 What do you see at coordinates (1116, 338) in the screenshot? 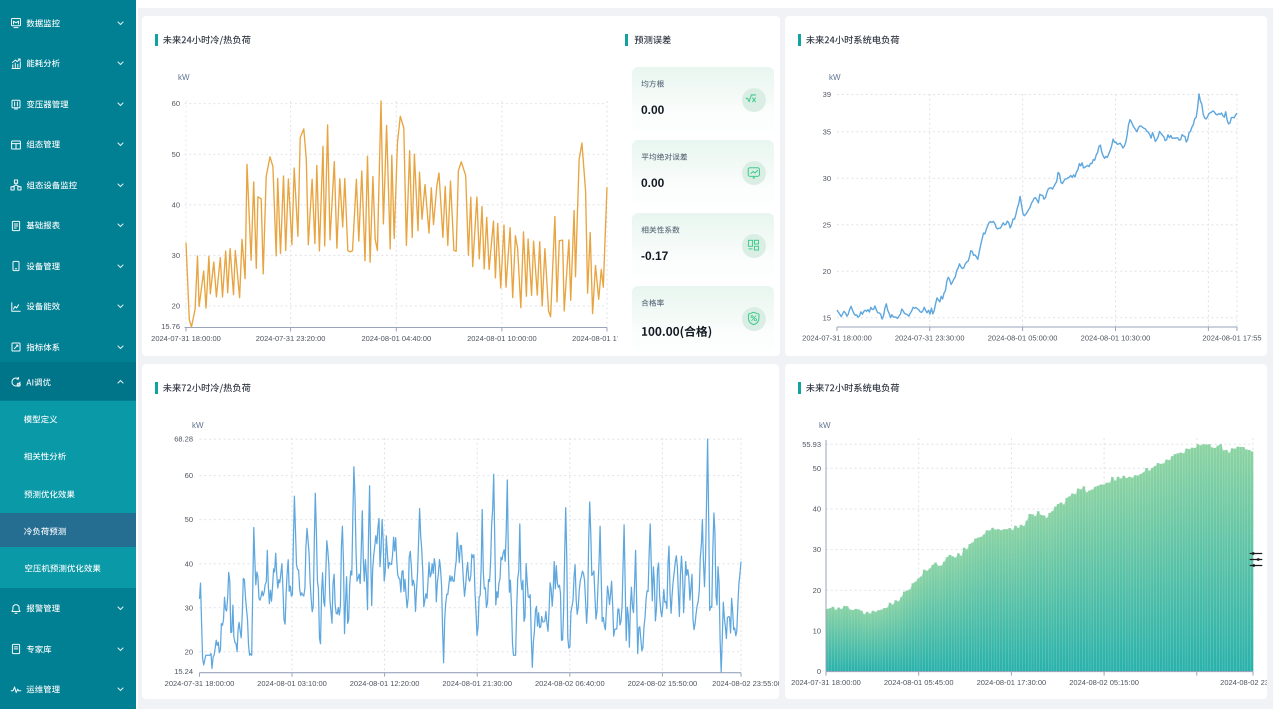
I see `svg-text: 2024-08-01 10:30:00` at bounding box center [1116, 338].